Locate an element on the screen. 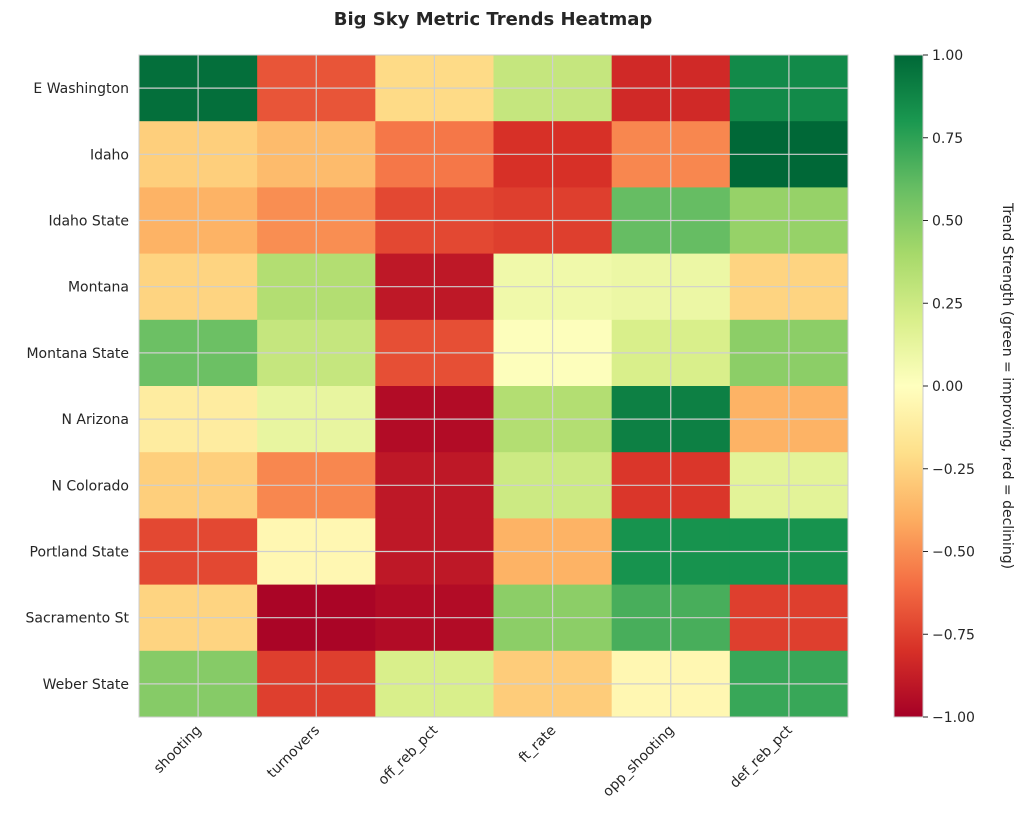  column-label: def_reb_pct is located at coordinates (761, 756).